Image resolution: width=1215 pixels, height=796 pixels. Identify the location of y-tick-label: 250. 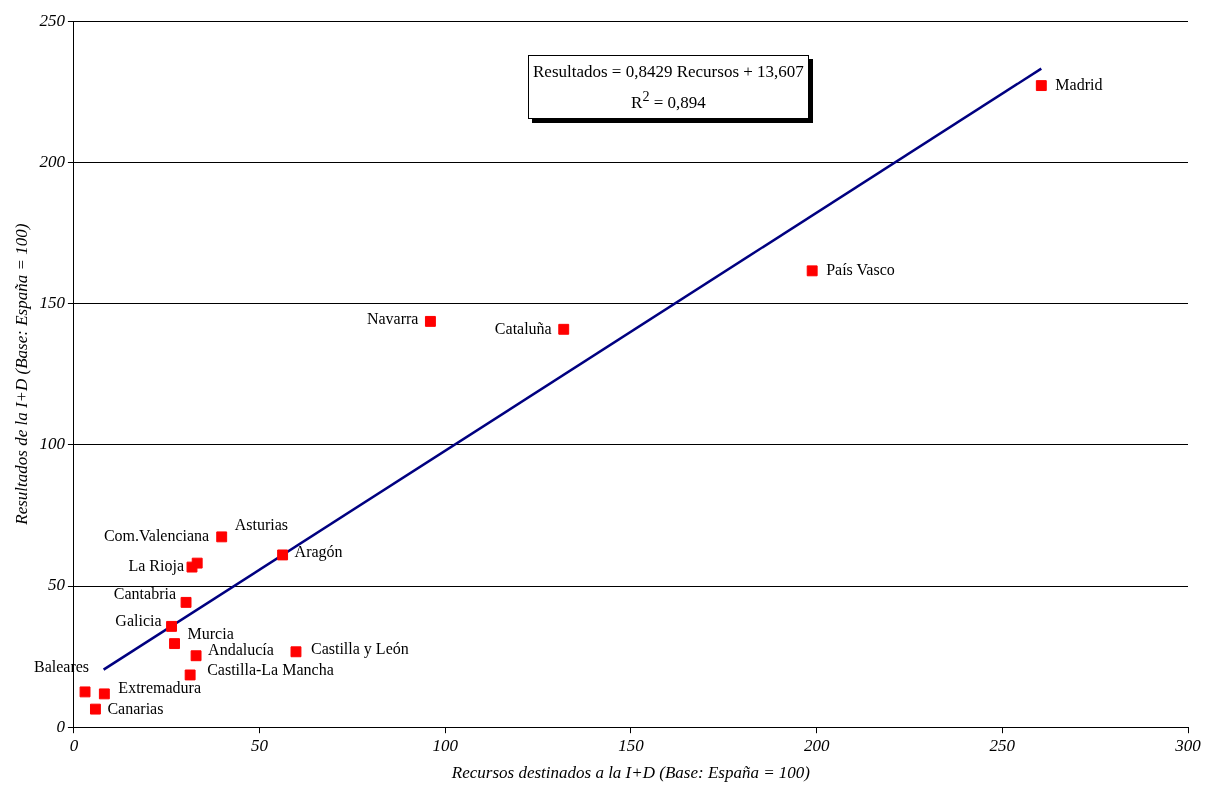
(52, 20).